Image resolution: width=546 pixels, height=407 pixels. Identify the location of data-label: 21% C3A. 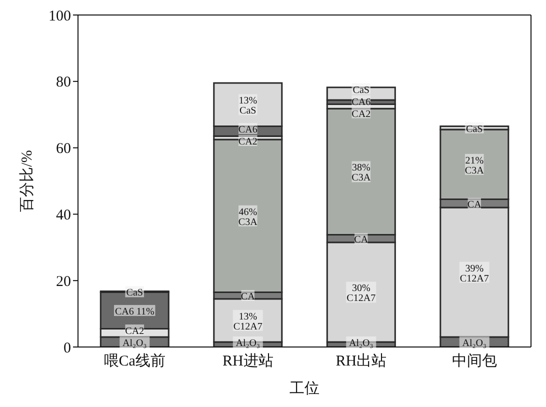
(474, 165).